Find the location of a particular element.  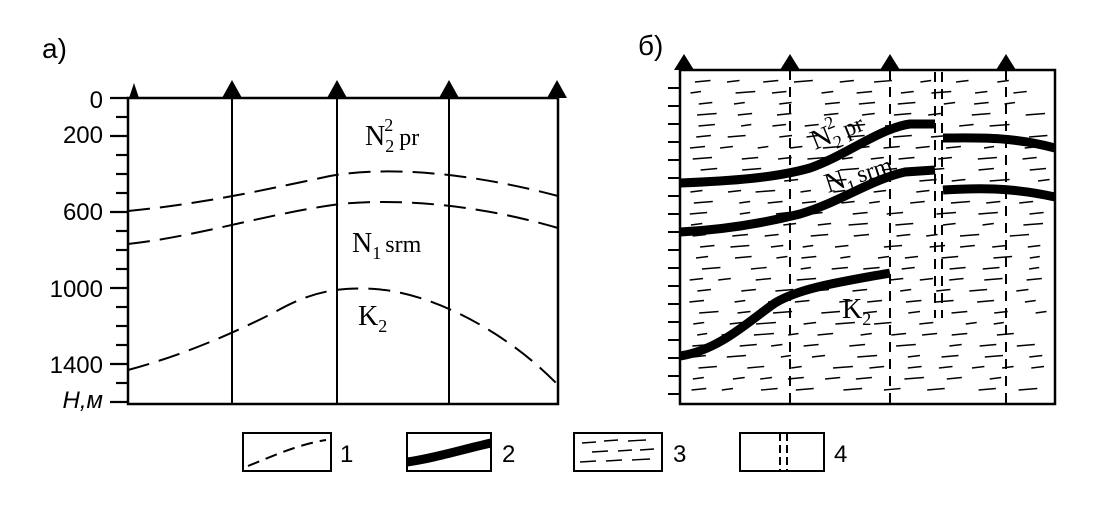

legend-item-dashed-line: 1 is located at coordinates (297, 452).